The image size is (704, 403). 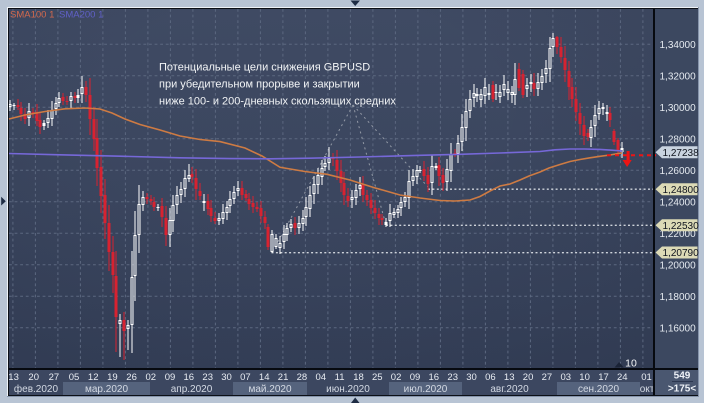 What do you see at coordinates (93, 377) in the screenshot?
I see `svg-text: 12` at bounding box center [93, 377].